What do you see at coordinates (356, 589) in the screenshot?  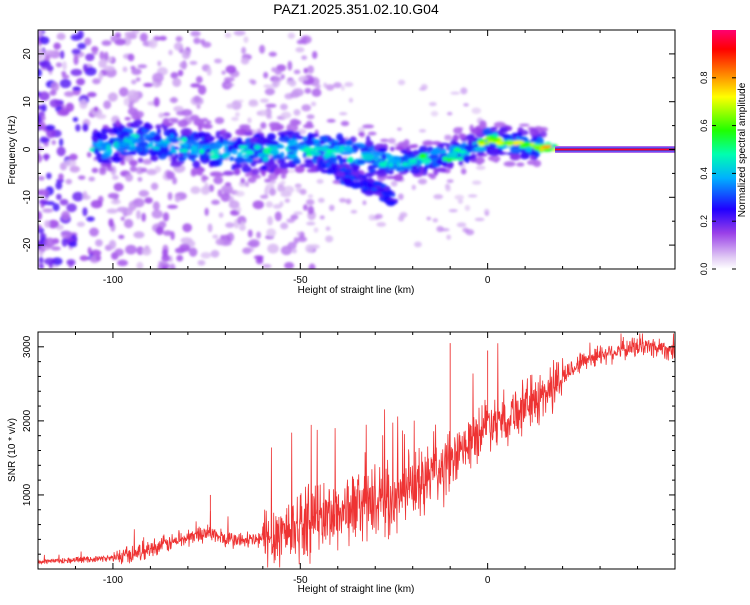 I see `bottom-x-label: Height of straight line (km)` at bounding box center [356, 589].